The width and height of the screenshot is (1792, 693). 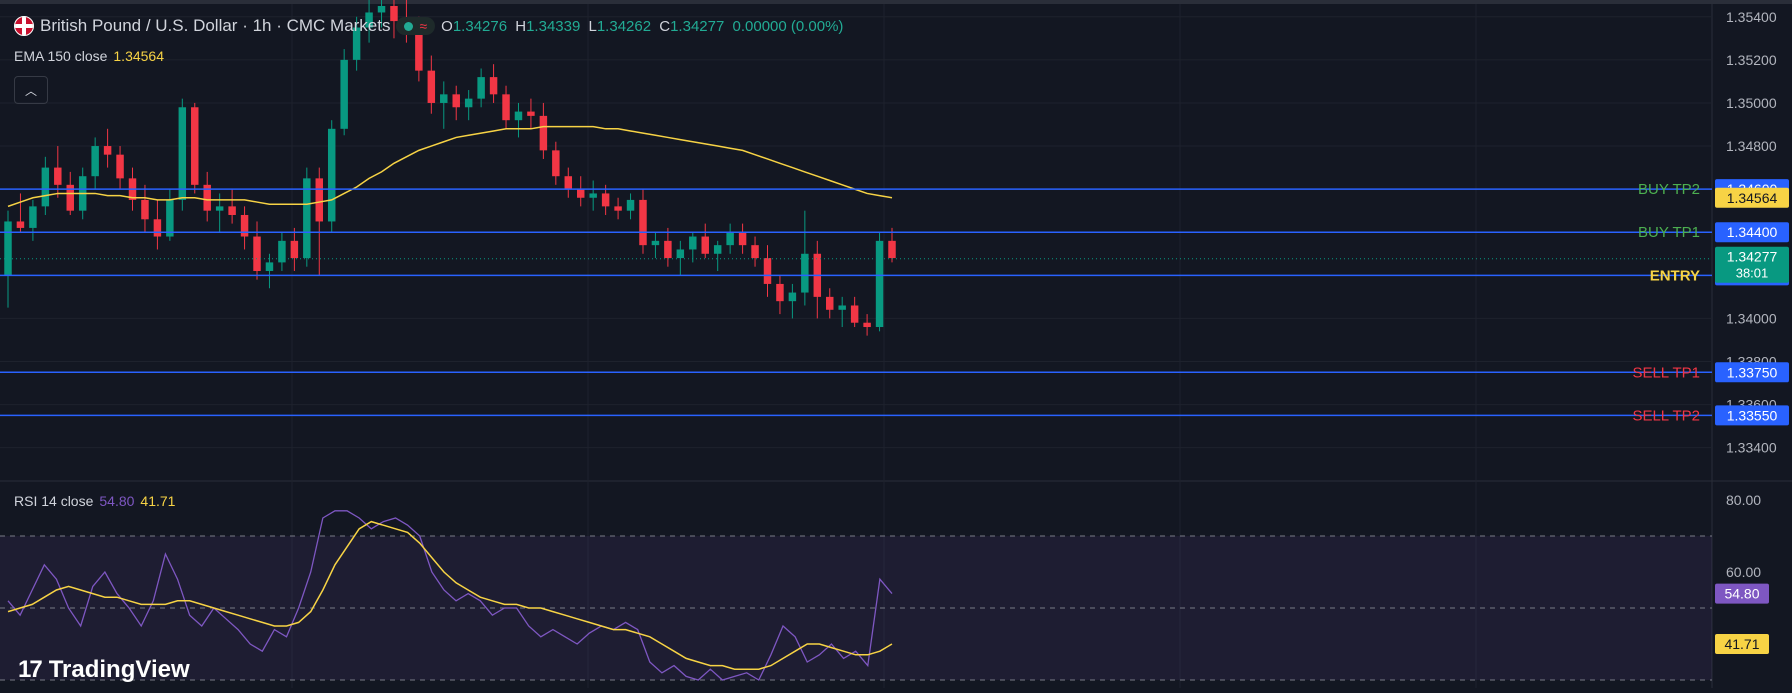 I want to click on tradingview-logo: 17 TradingView, so click(x=104, y=670).